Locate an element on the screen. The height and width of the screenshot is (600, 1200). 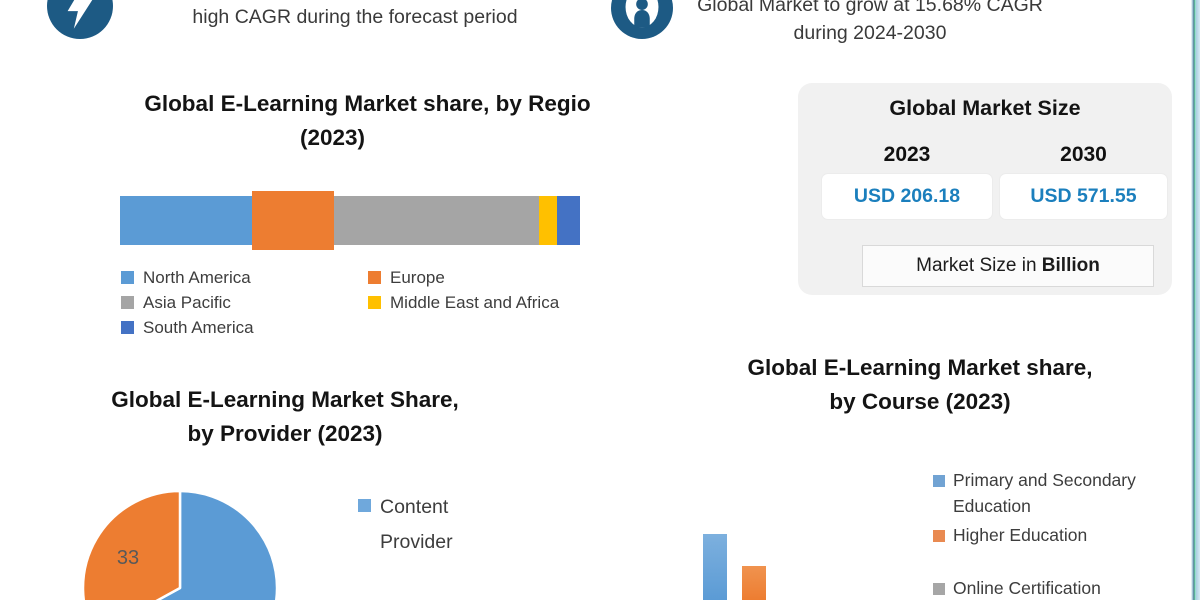
lightning-icon is located at coordinates (80, 19).